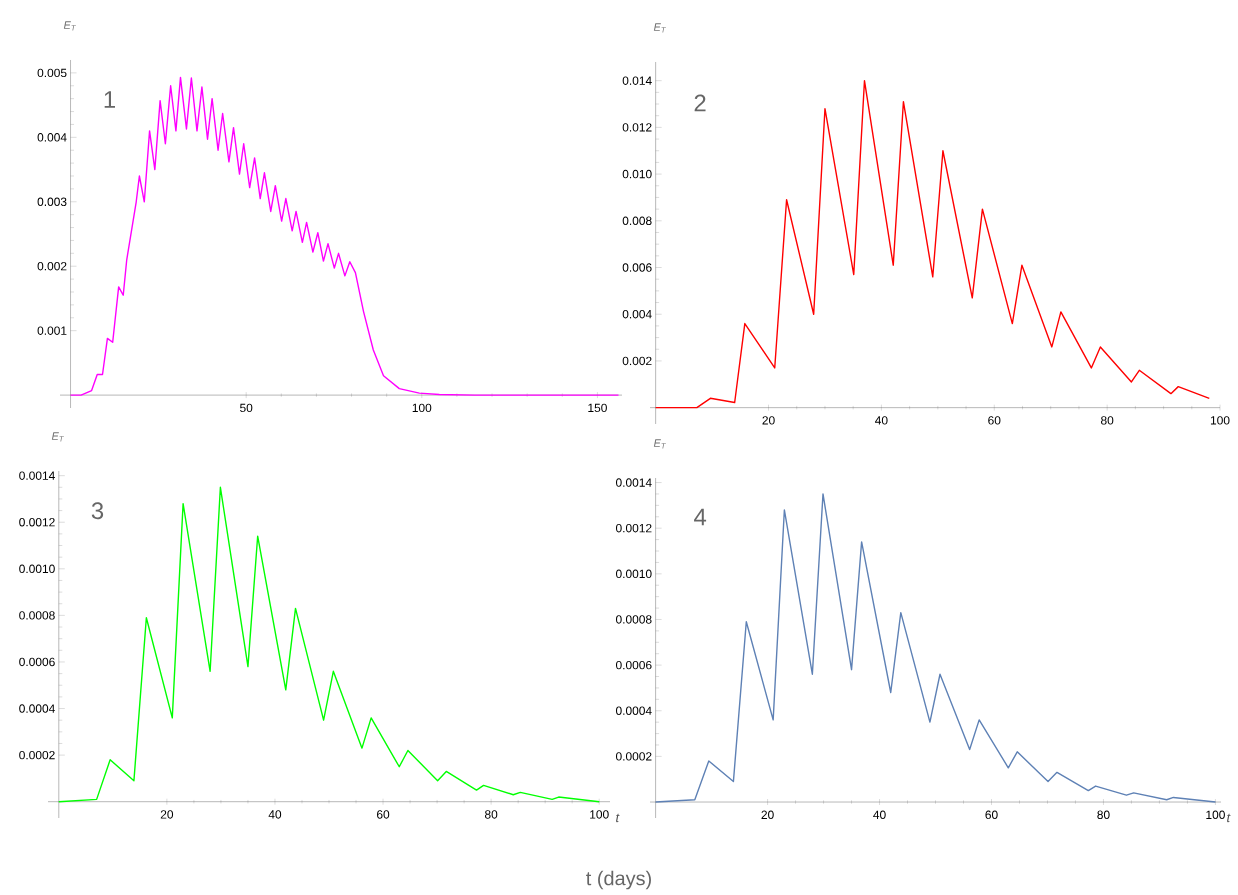 The image size is (1238, 895). I want to click on y-tick-label: 0.014, so click(637, 80).